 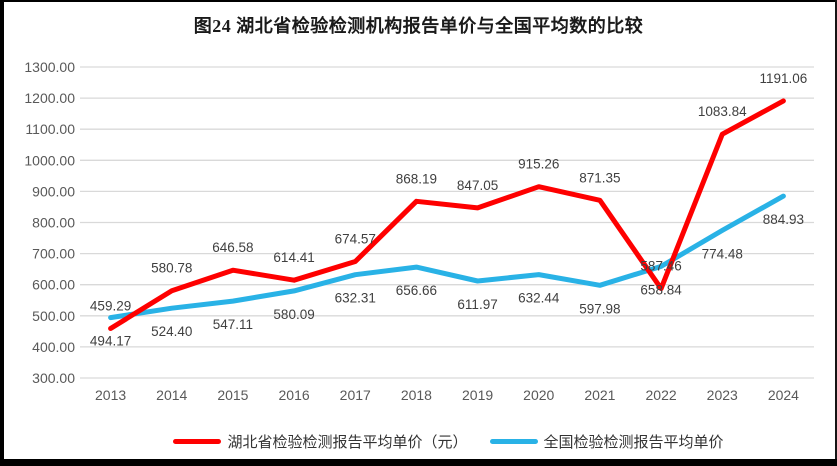 What do you see at coordinates (232, 247) in the screenshot?
I see `data-label: 646.58` at bounding box center [232, 247].